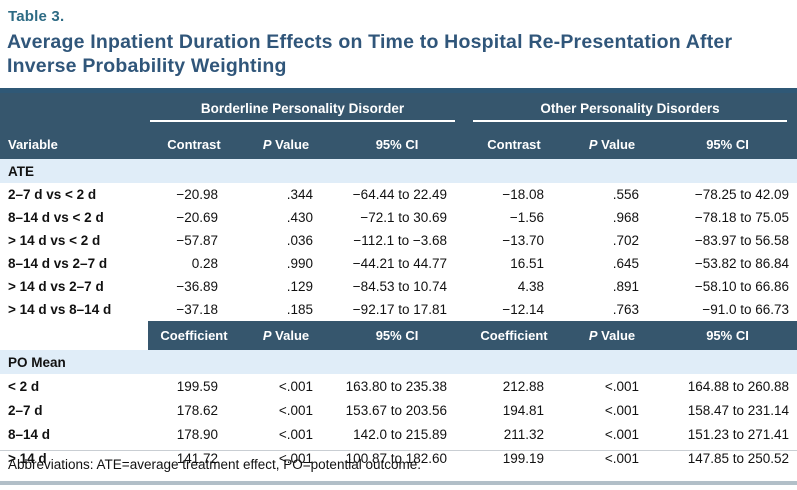 The height and width of the screenshot is (490, 797). Describe the element at coordinates (74, 286) in the screenshot. I see `row-variable-label: > 14 d vs 2–7 d` at that location.